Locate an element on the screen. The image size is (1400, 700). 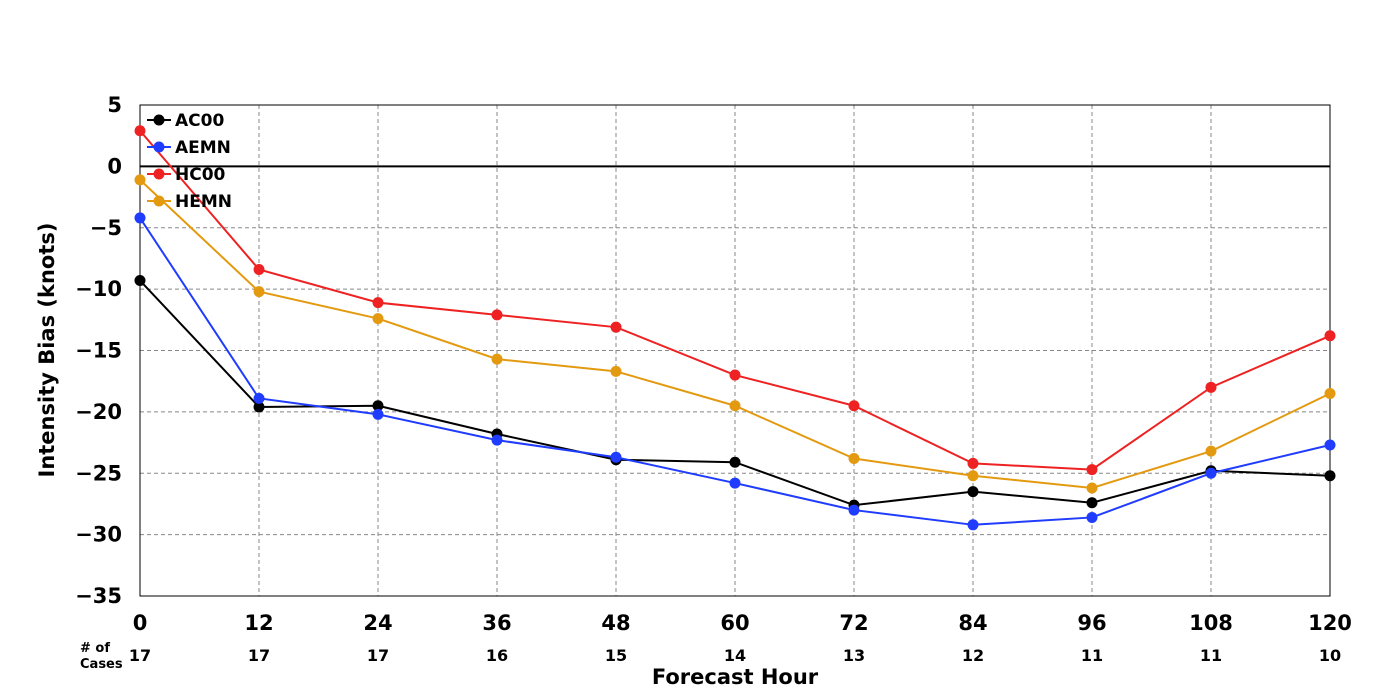
y-tick-label: −10 is located at coordinates (98, 289).